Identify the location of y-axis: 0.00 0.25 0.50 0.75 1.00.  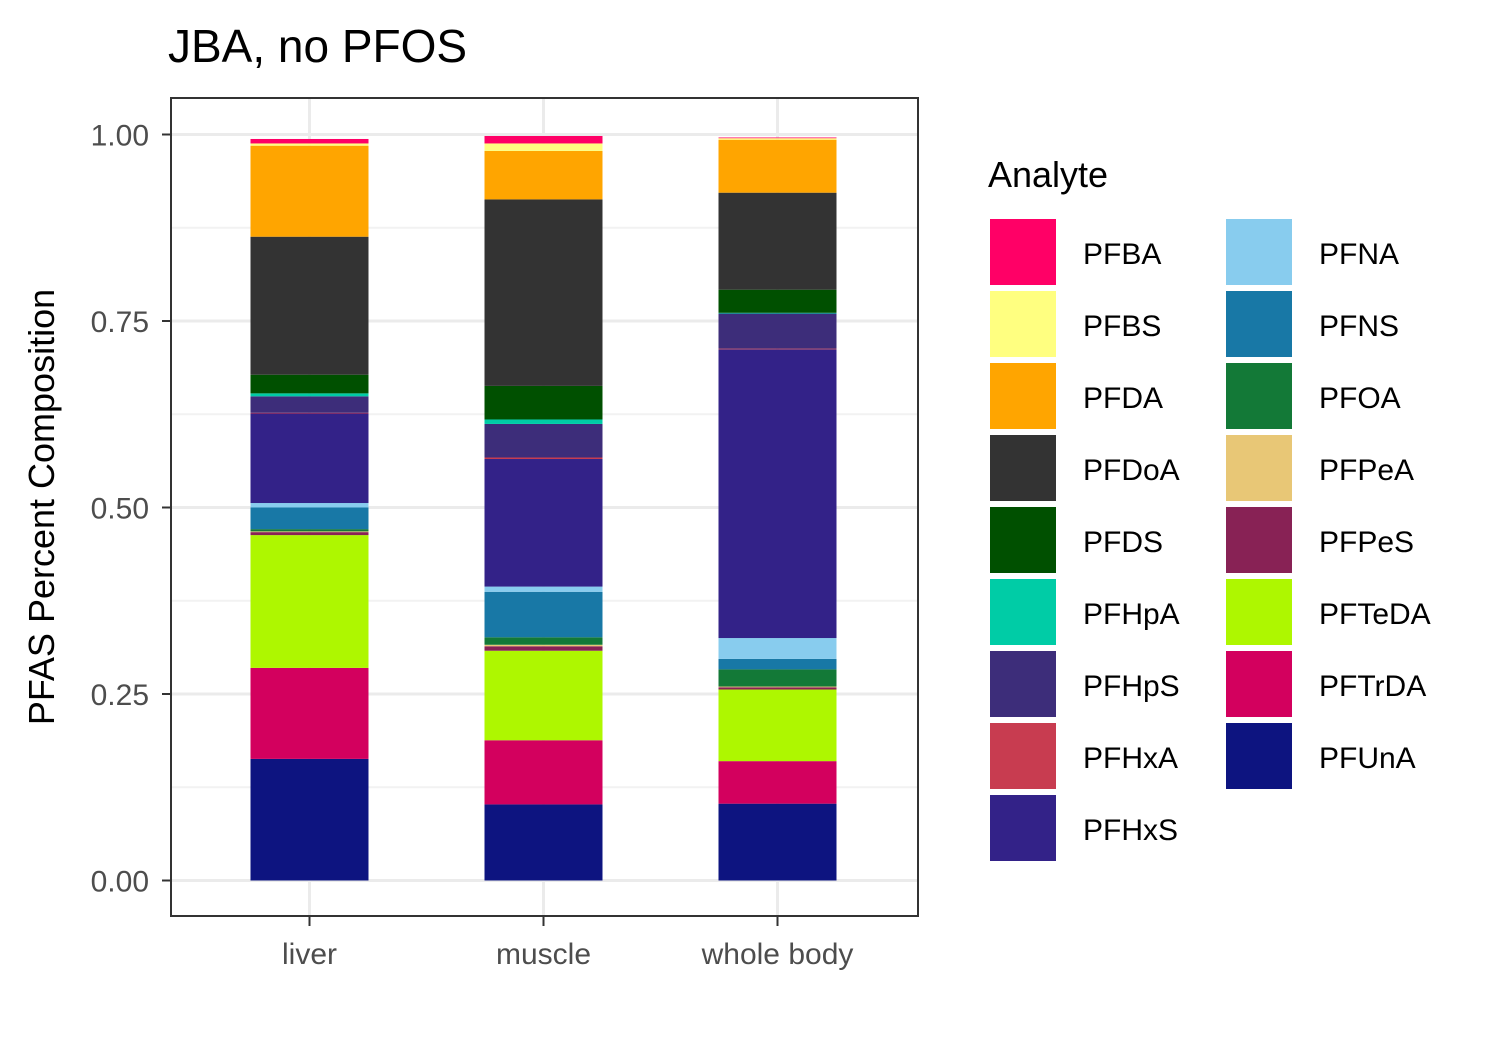
(131, 509).